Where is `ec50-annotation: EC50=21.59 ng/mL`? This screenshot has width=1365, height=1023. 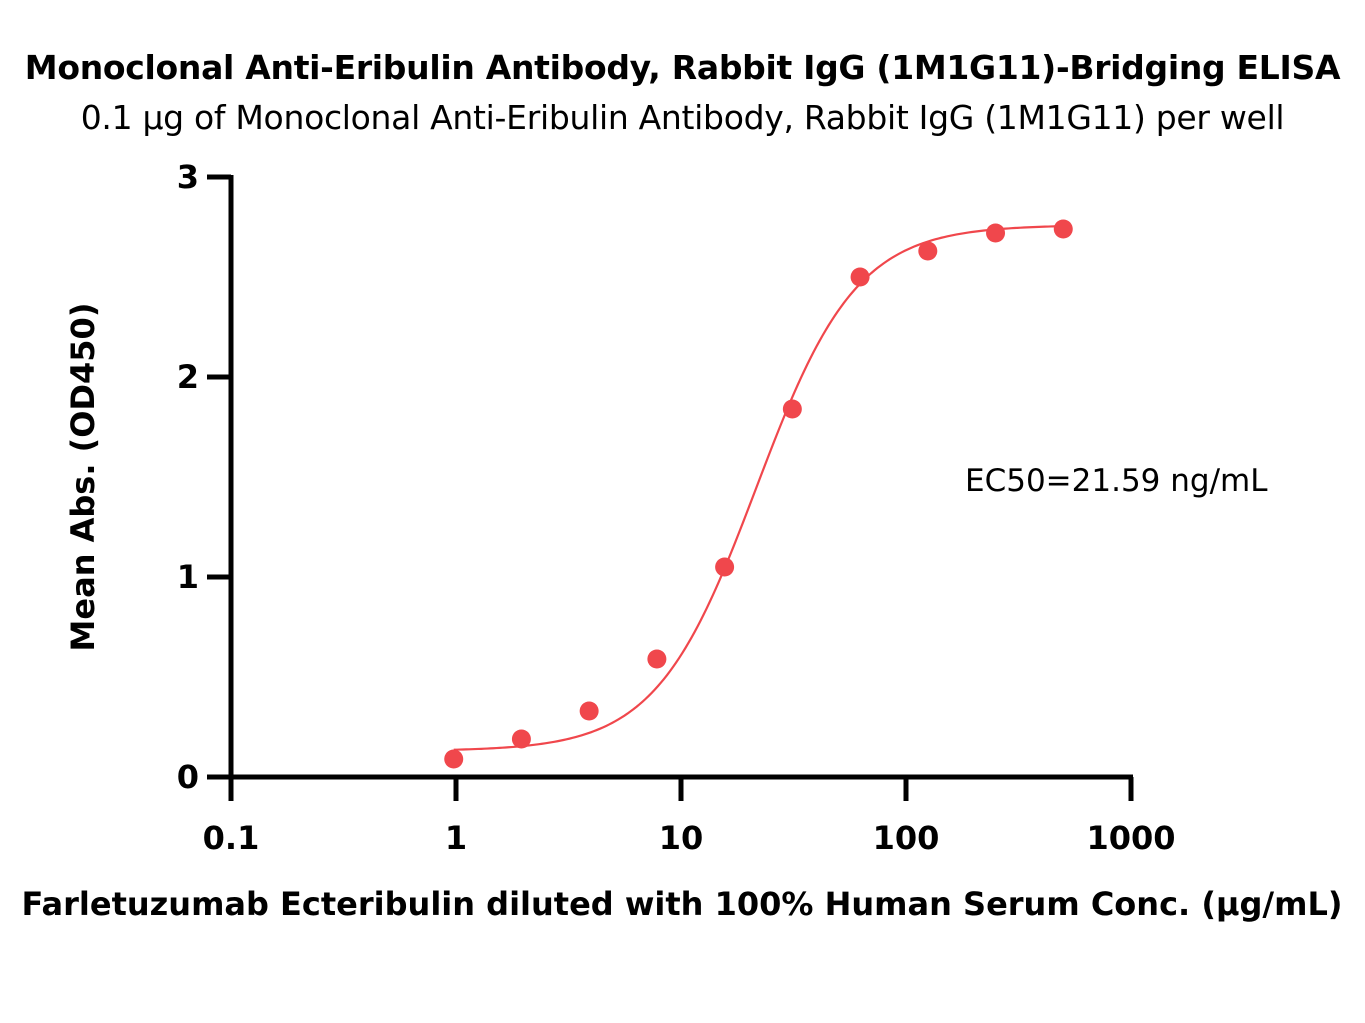 ec50-annotation: EC50=21.59 ng/mL is located at coordinates (1116, 481).